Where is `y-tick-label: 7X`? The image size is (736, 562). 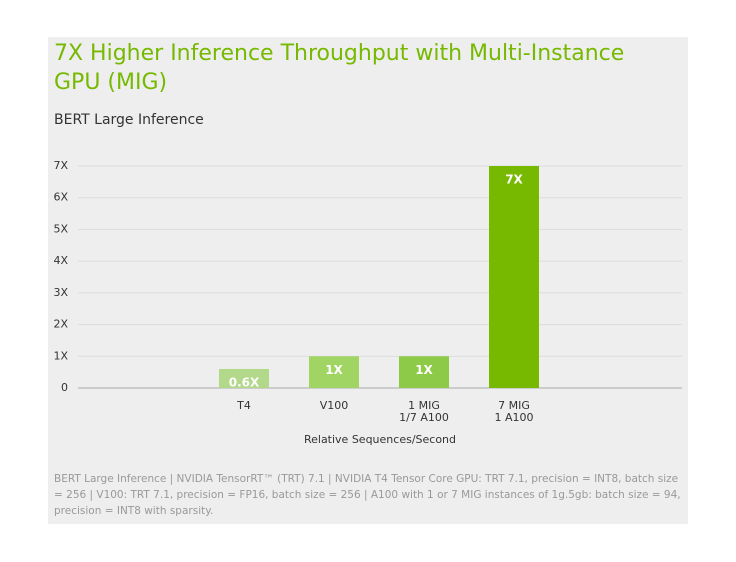
y-tick-label: 7X is located at coordinates (60, 165).